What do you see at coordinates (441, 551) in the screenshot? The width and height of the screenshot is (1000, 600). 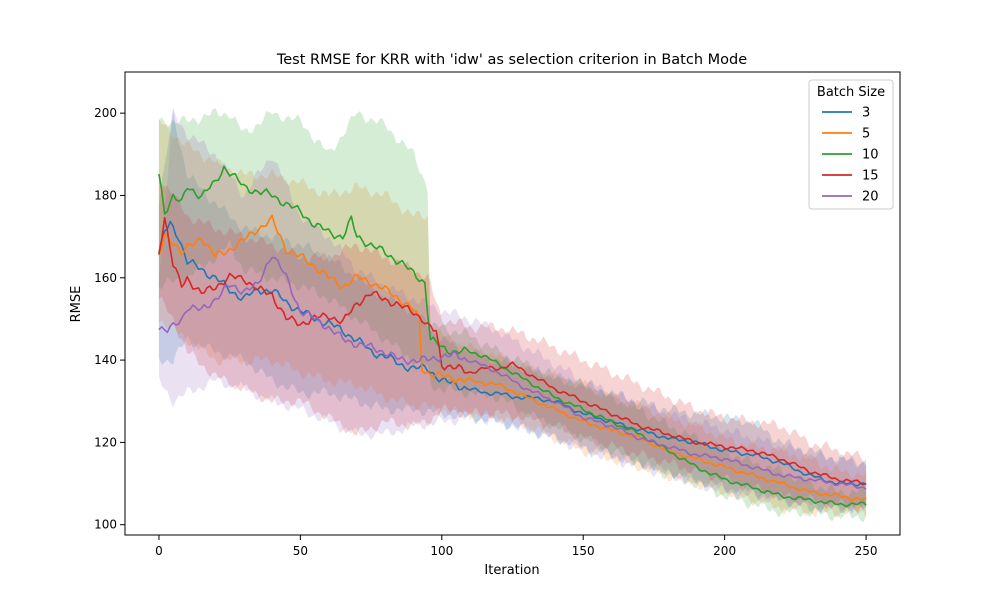 I see `x-tick-label: 100` at bounding box center [441, 551].